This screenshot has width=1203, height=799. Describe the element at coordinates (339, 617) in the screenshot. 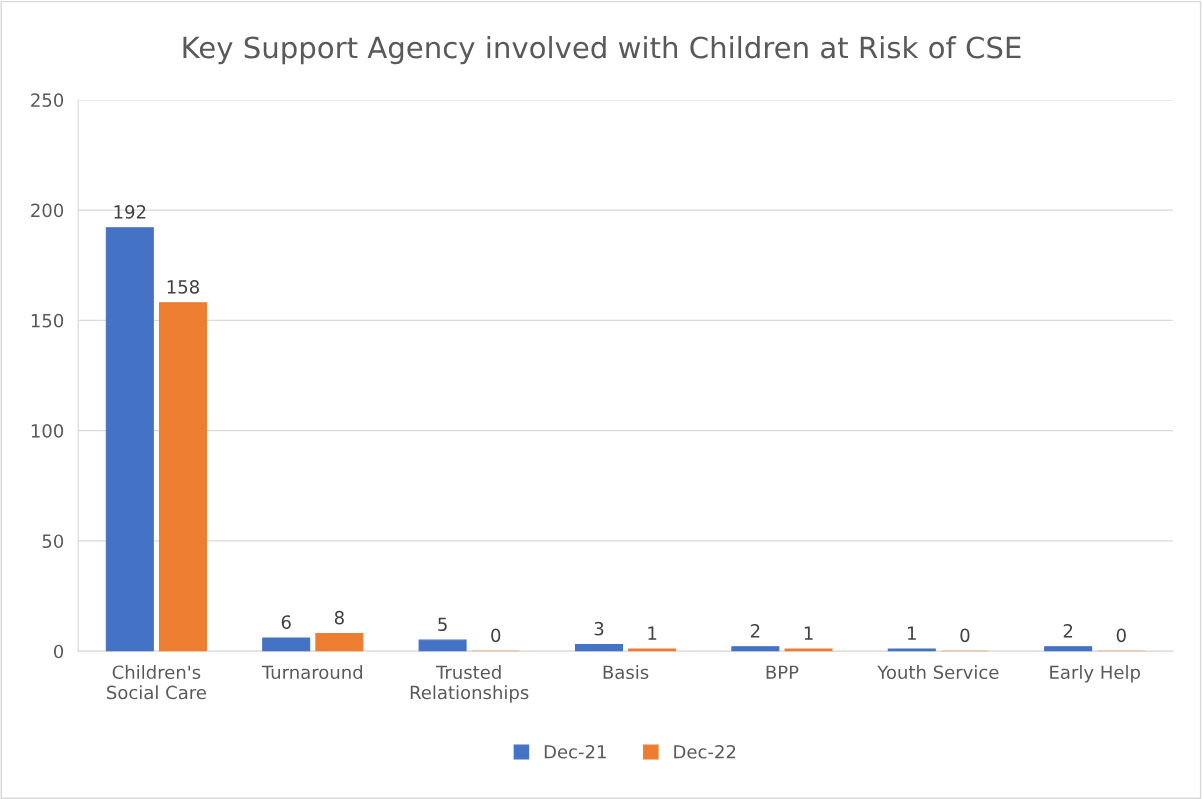

I see `data-label: 8` at that location.